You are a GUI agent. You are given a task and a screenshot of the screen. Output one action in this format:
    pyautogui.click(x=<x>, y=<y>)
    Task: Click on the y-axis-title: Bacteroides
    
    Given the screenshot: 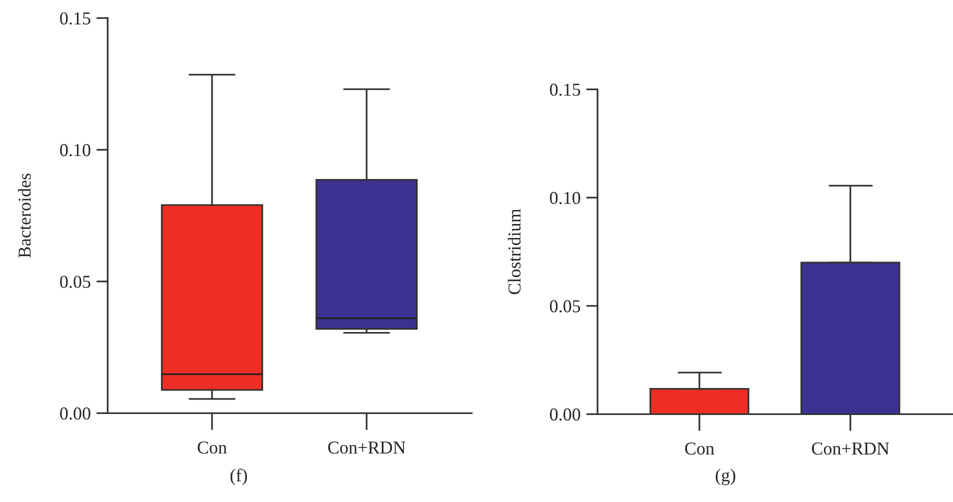 What is the action you would take?
    pyautogui.click(x=24, y=216)
    